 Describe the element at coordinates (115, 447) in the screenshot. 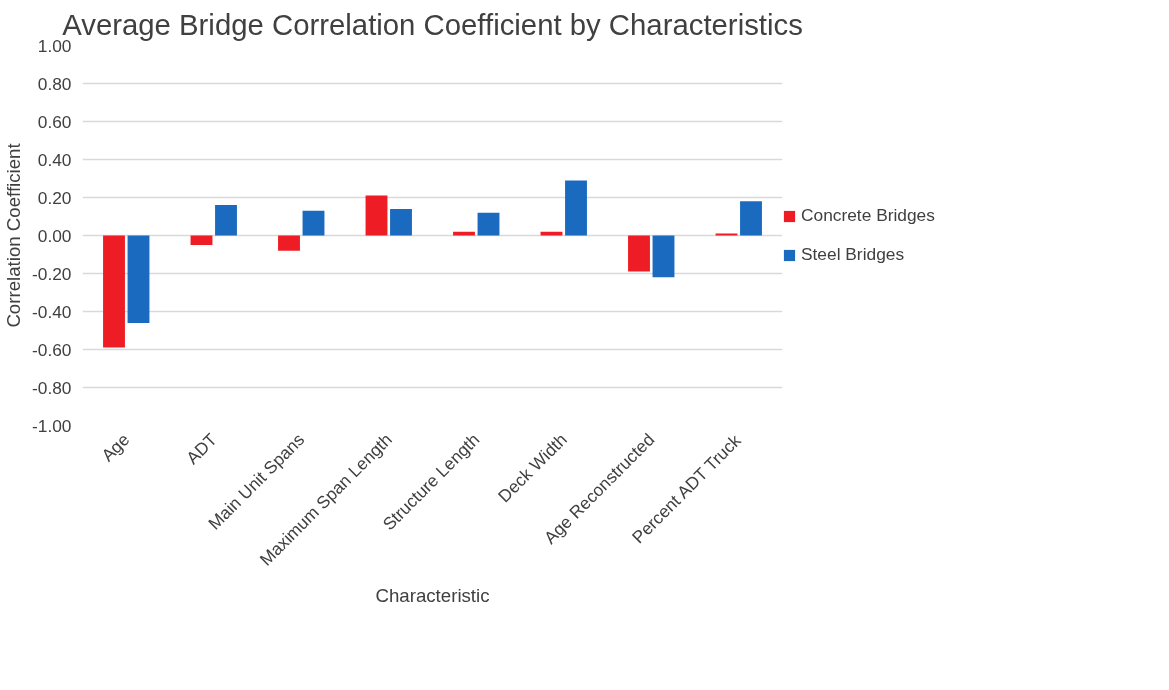

I see `x-tick-label: Age` at that location.